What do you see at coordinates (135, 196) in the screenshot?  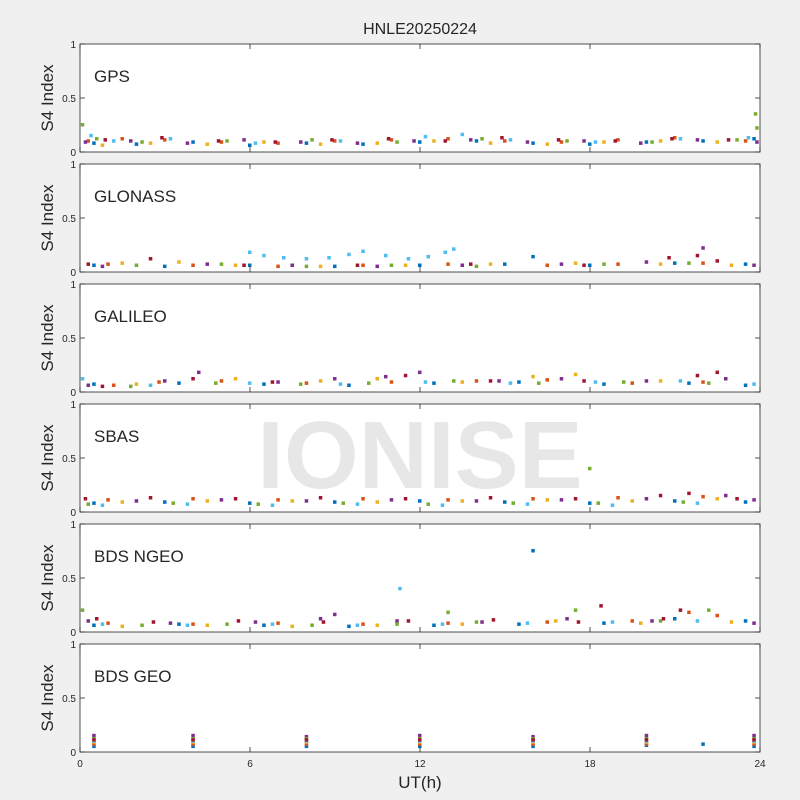 I see `panel-label: GLONASS` at bounding box center [135, 196].